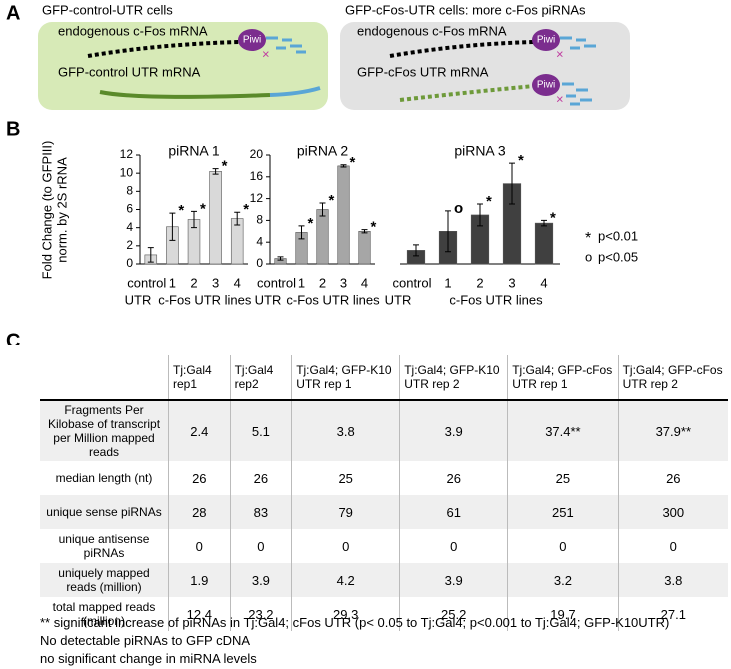 The height and width of the screenshot is (669, 731). I want to click on cell: 61, so click(453, 512).